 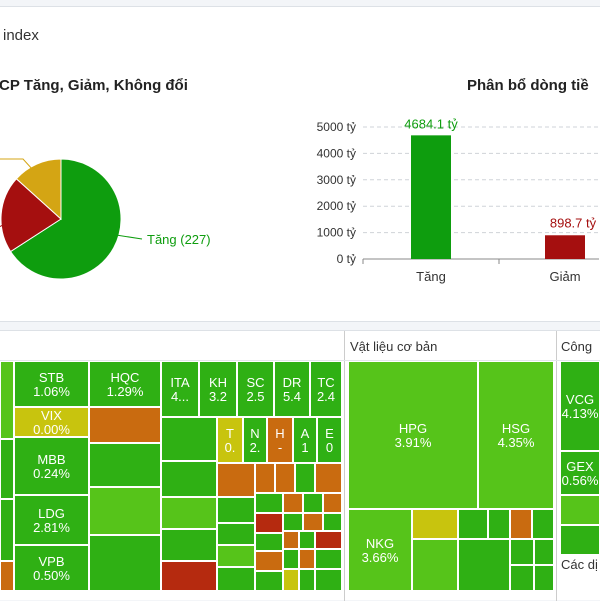 I want to click on ticker-change: 4.35%, so click(x=516, y=442).